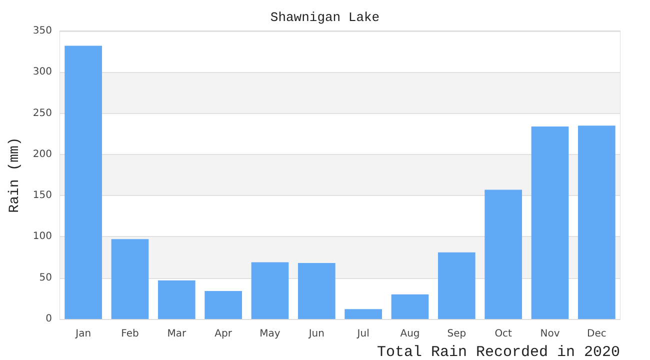  I want to click on y-tick-label: 300, so click(42, 72).